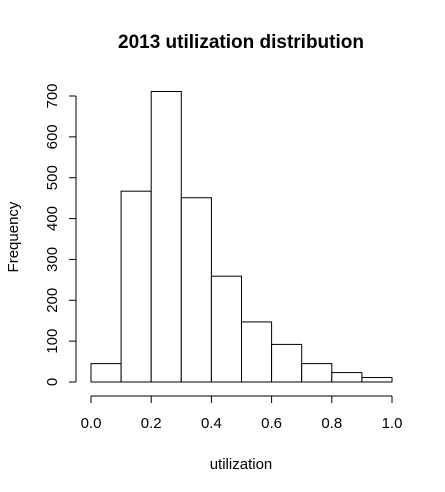 Image resolution: width=445 pixels, height=492 pixels. I want to click on x-axis: 0.0 0.2 0.4 0.6 0.8 1.0, so click(242, 413).